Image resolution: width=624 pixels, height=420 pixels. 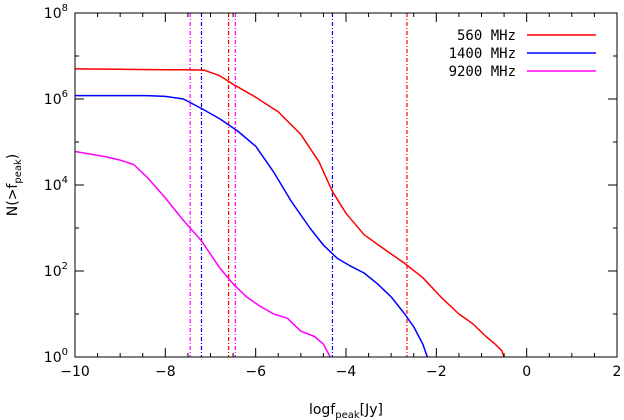 What do you see at coordinates (322, 410) in the screenshot?
I see `x-axis-label-main: logf` at bounding box center [322, 410].